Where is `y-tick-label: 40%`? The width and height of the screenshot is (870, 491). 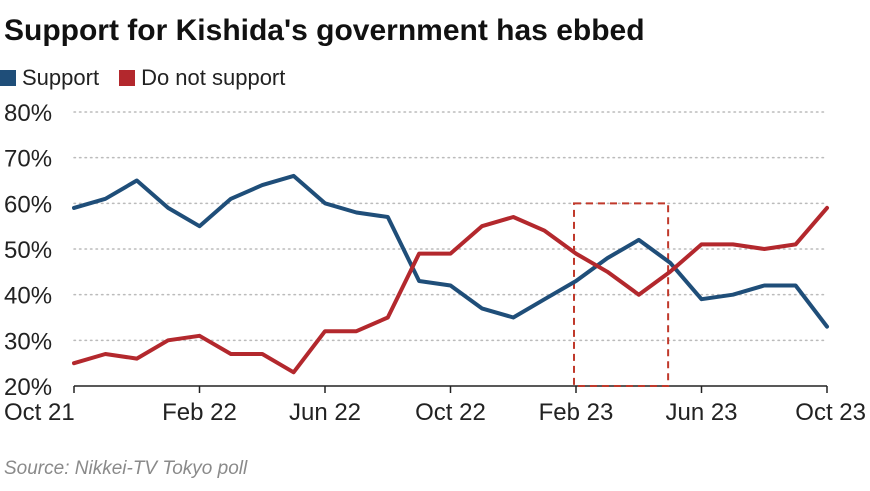
y-tick-label: 40% is located at coordinates (28, 296).